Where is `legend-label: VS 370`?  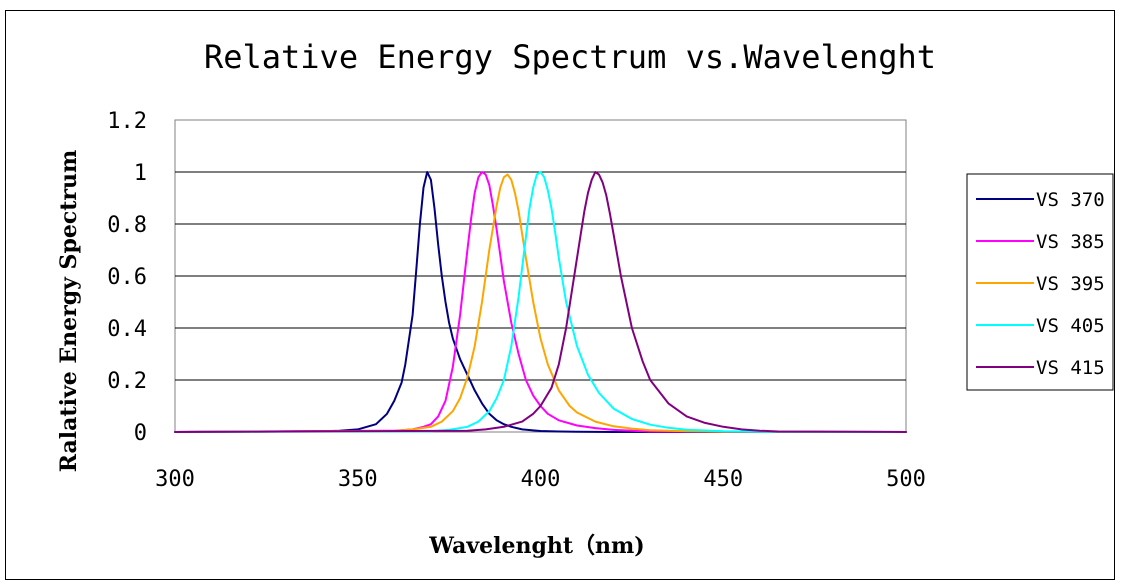
legend-label: VS 370 is located at coordinates (1070, 200).